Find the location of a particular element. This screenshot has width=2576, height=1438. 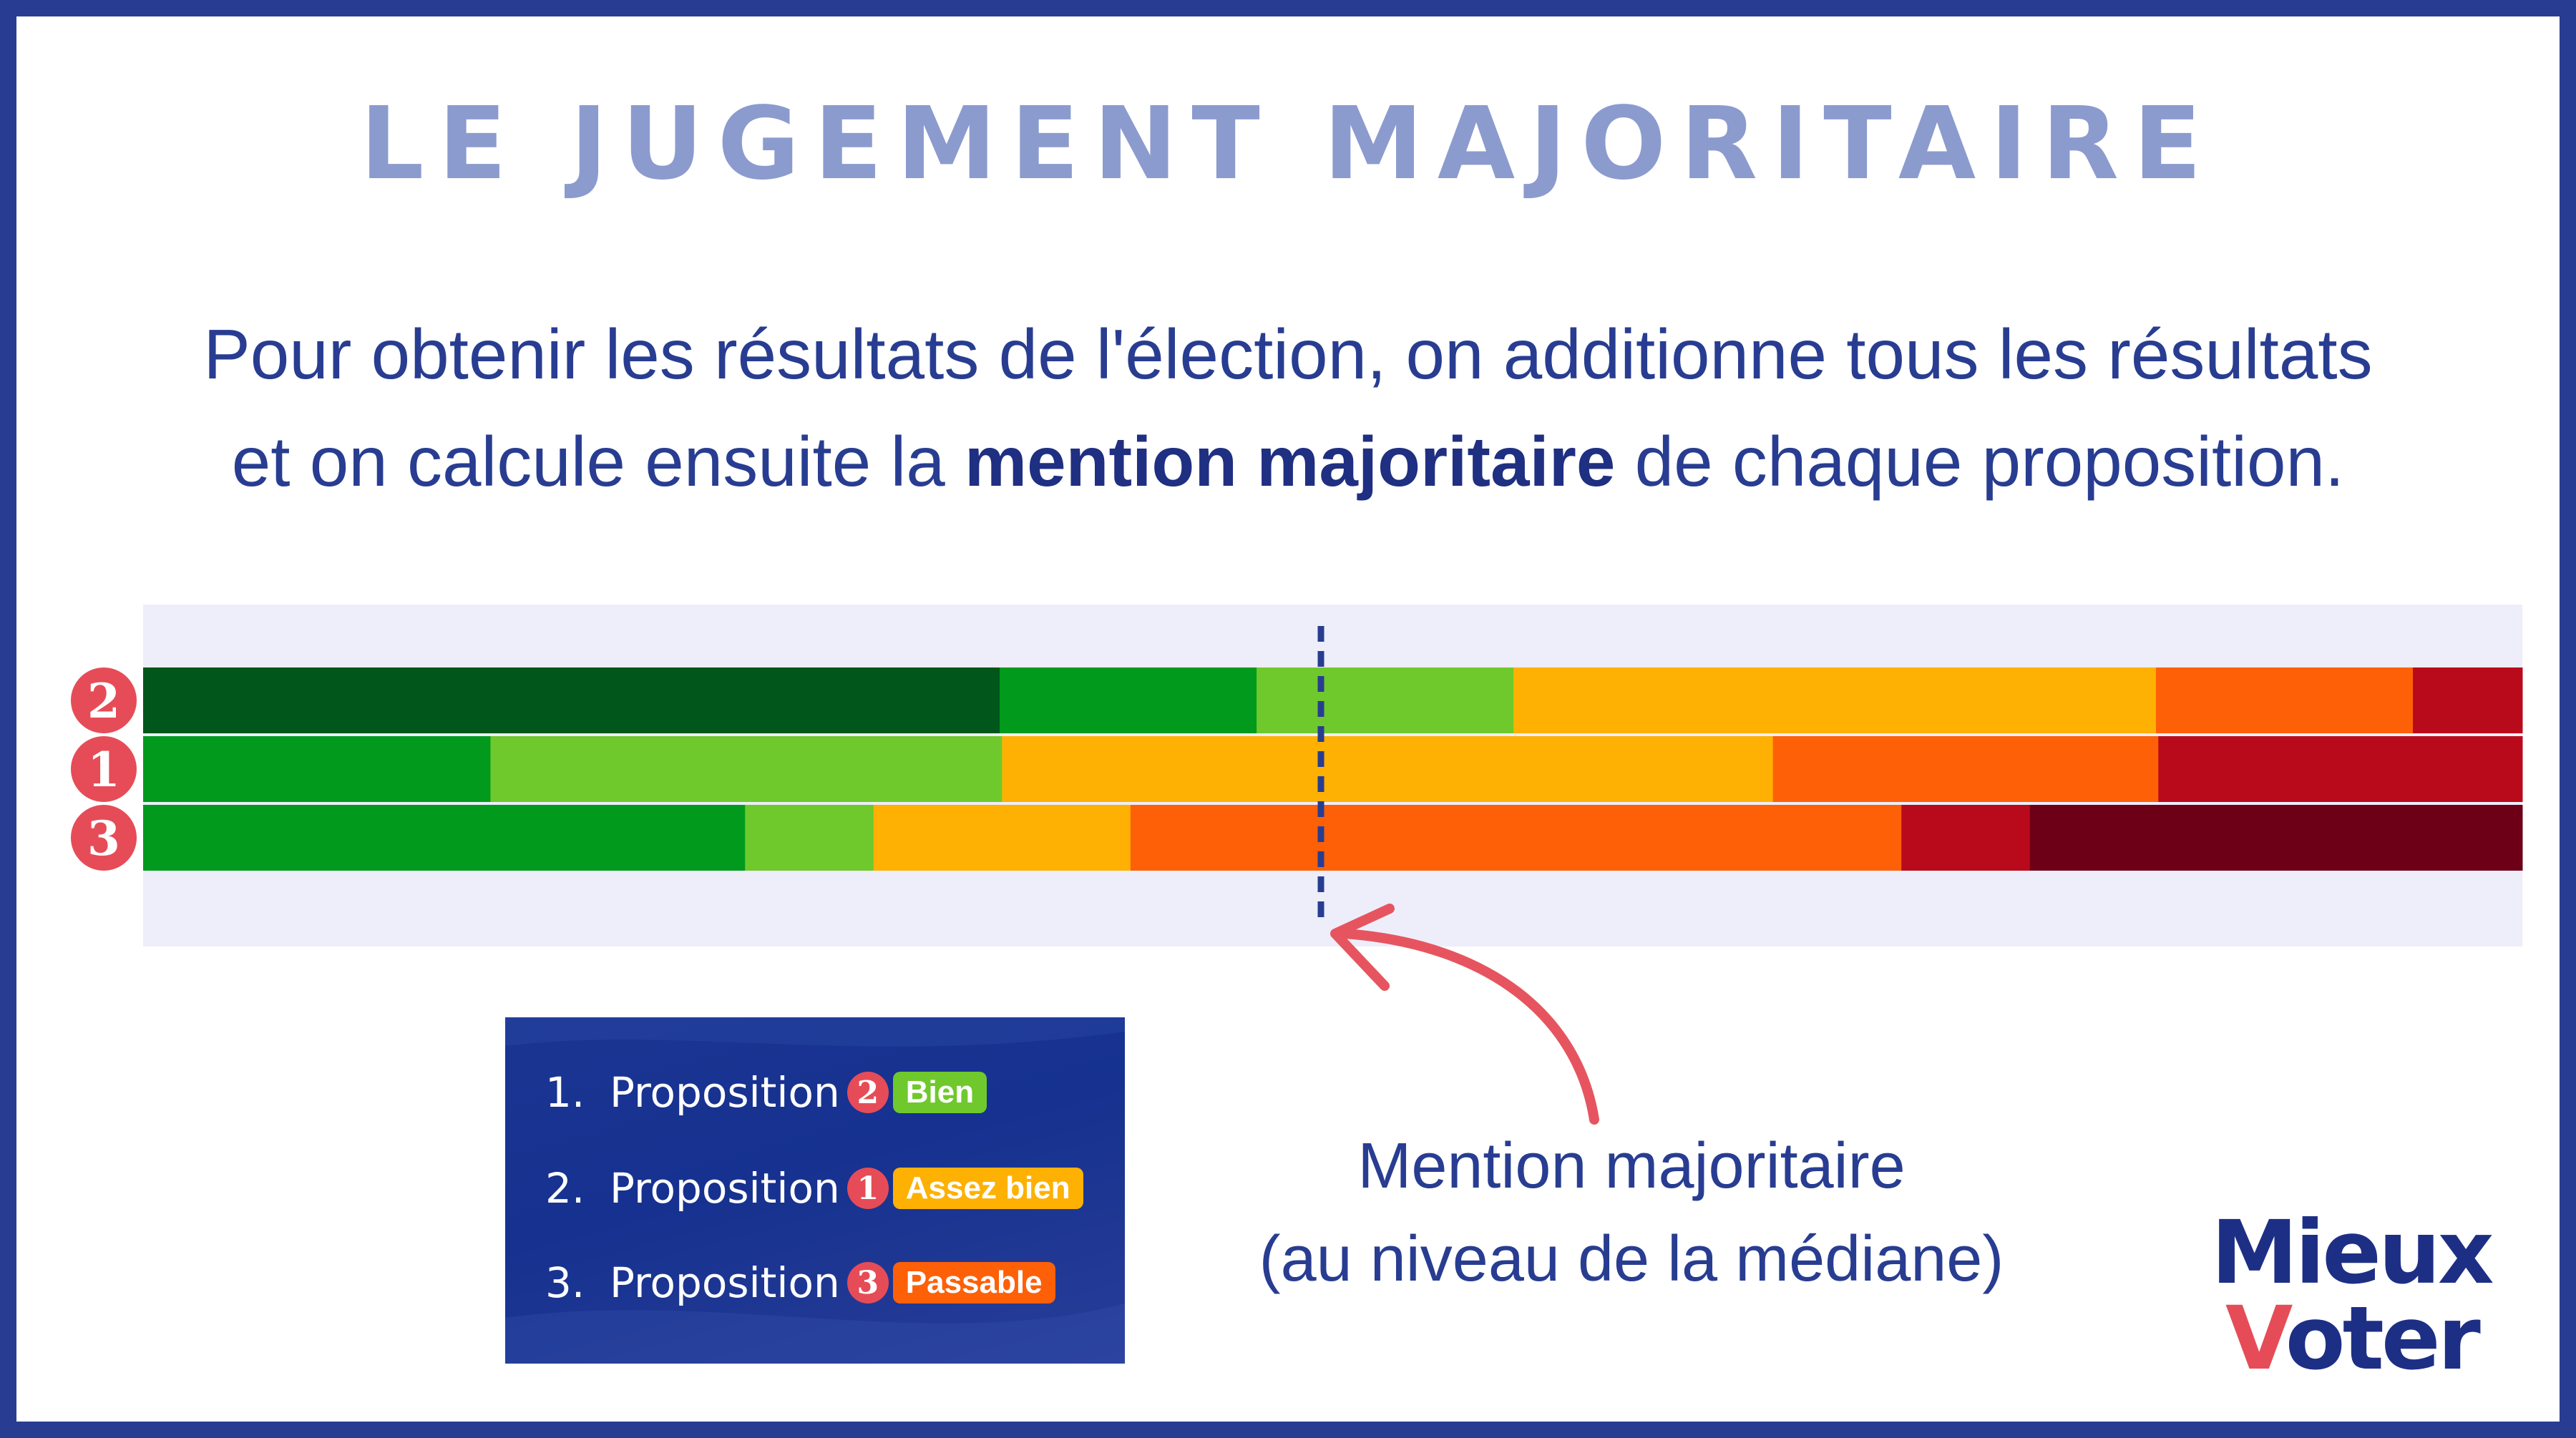

ranking-proposition-badge: 3 is located at coordinates (868, 1283).